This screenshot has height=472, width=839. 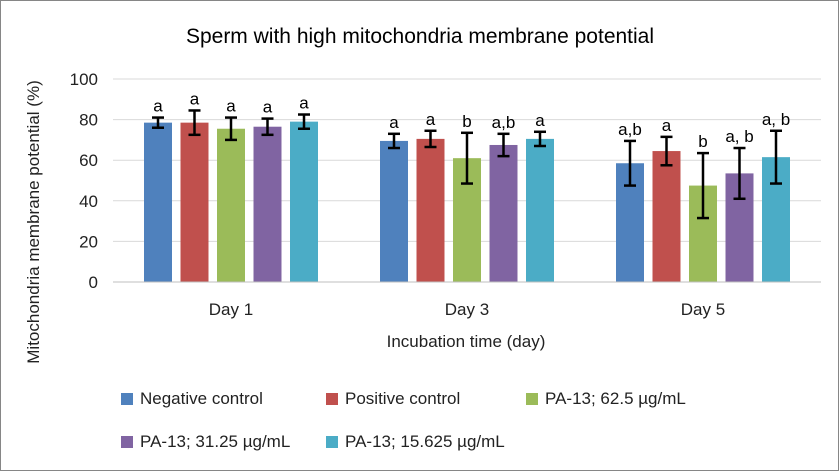 I want to click on y-tick-label: 20, so click(x=88, y=241).